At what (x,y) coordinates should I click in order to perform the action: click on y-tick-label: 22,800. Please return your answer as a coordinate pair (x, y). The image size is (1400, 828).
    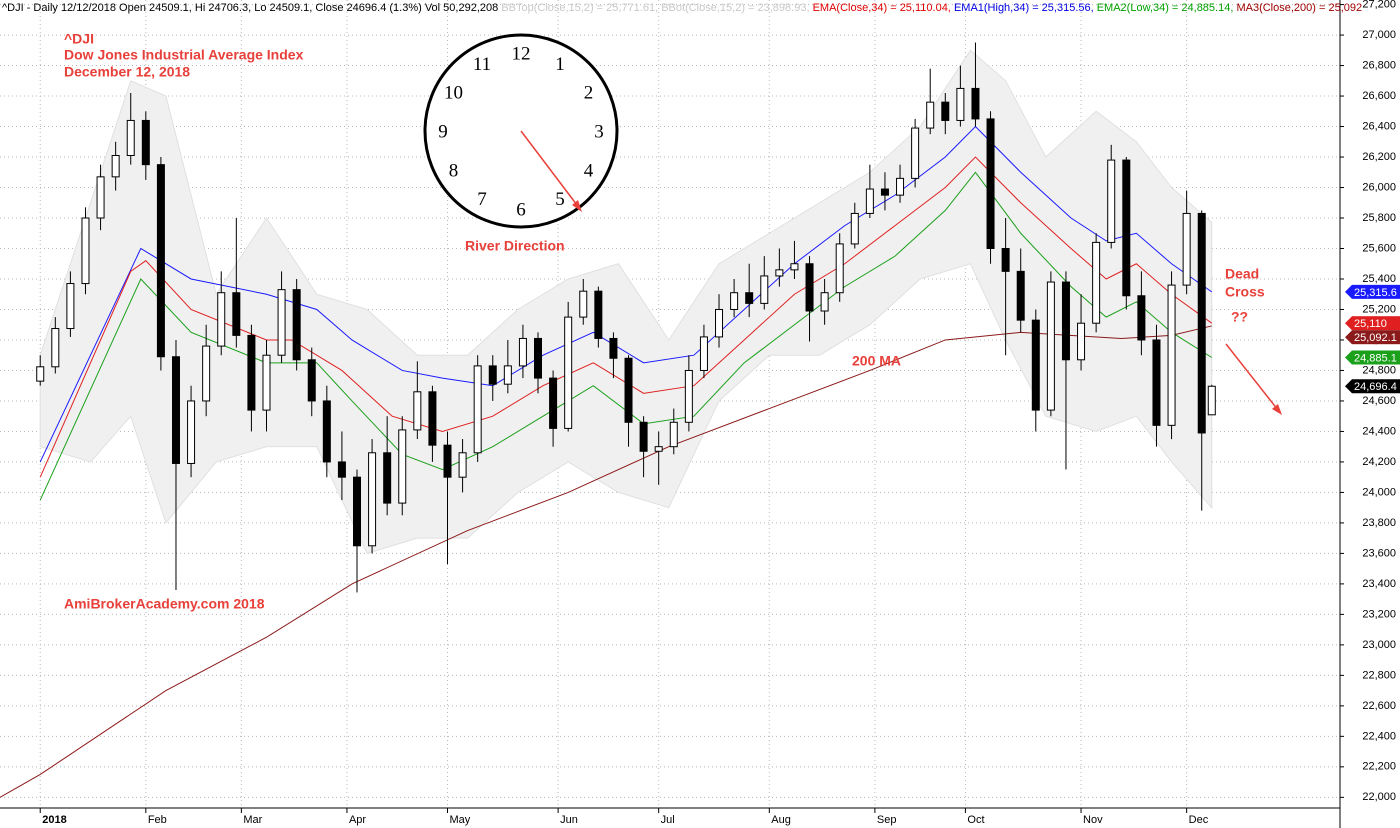
    Looking at the image, I should click on (1379, 675).